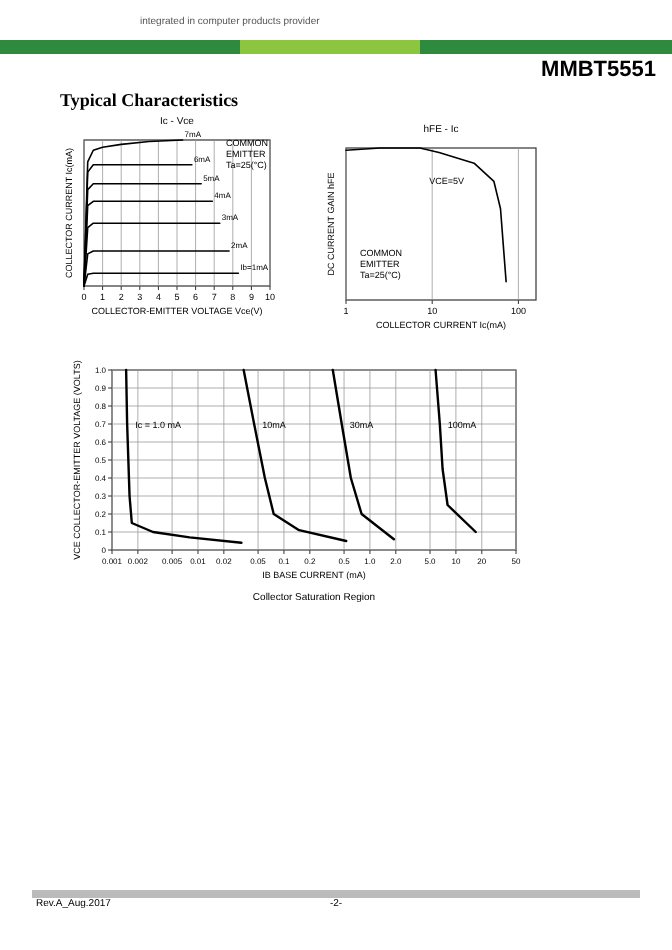  What do you see at coordinates (598, 70) in the screenshot?
I see `text: MMBT5551` at bounding box center [598, 70].